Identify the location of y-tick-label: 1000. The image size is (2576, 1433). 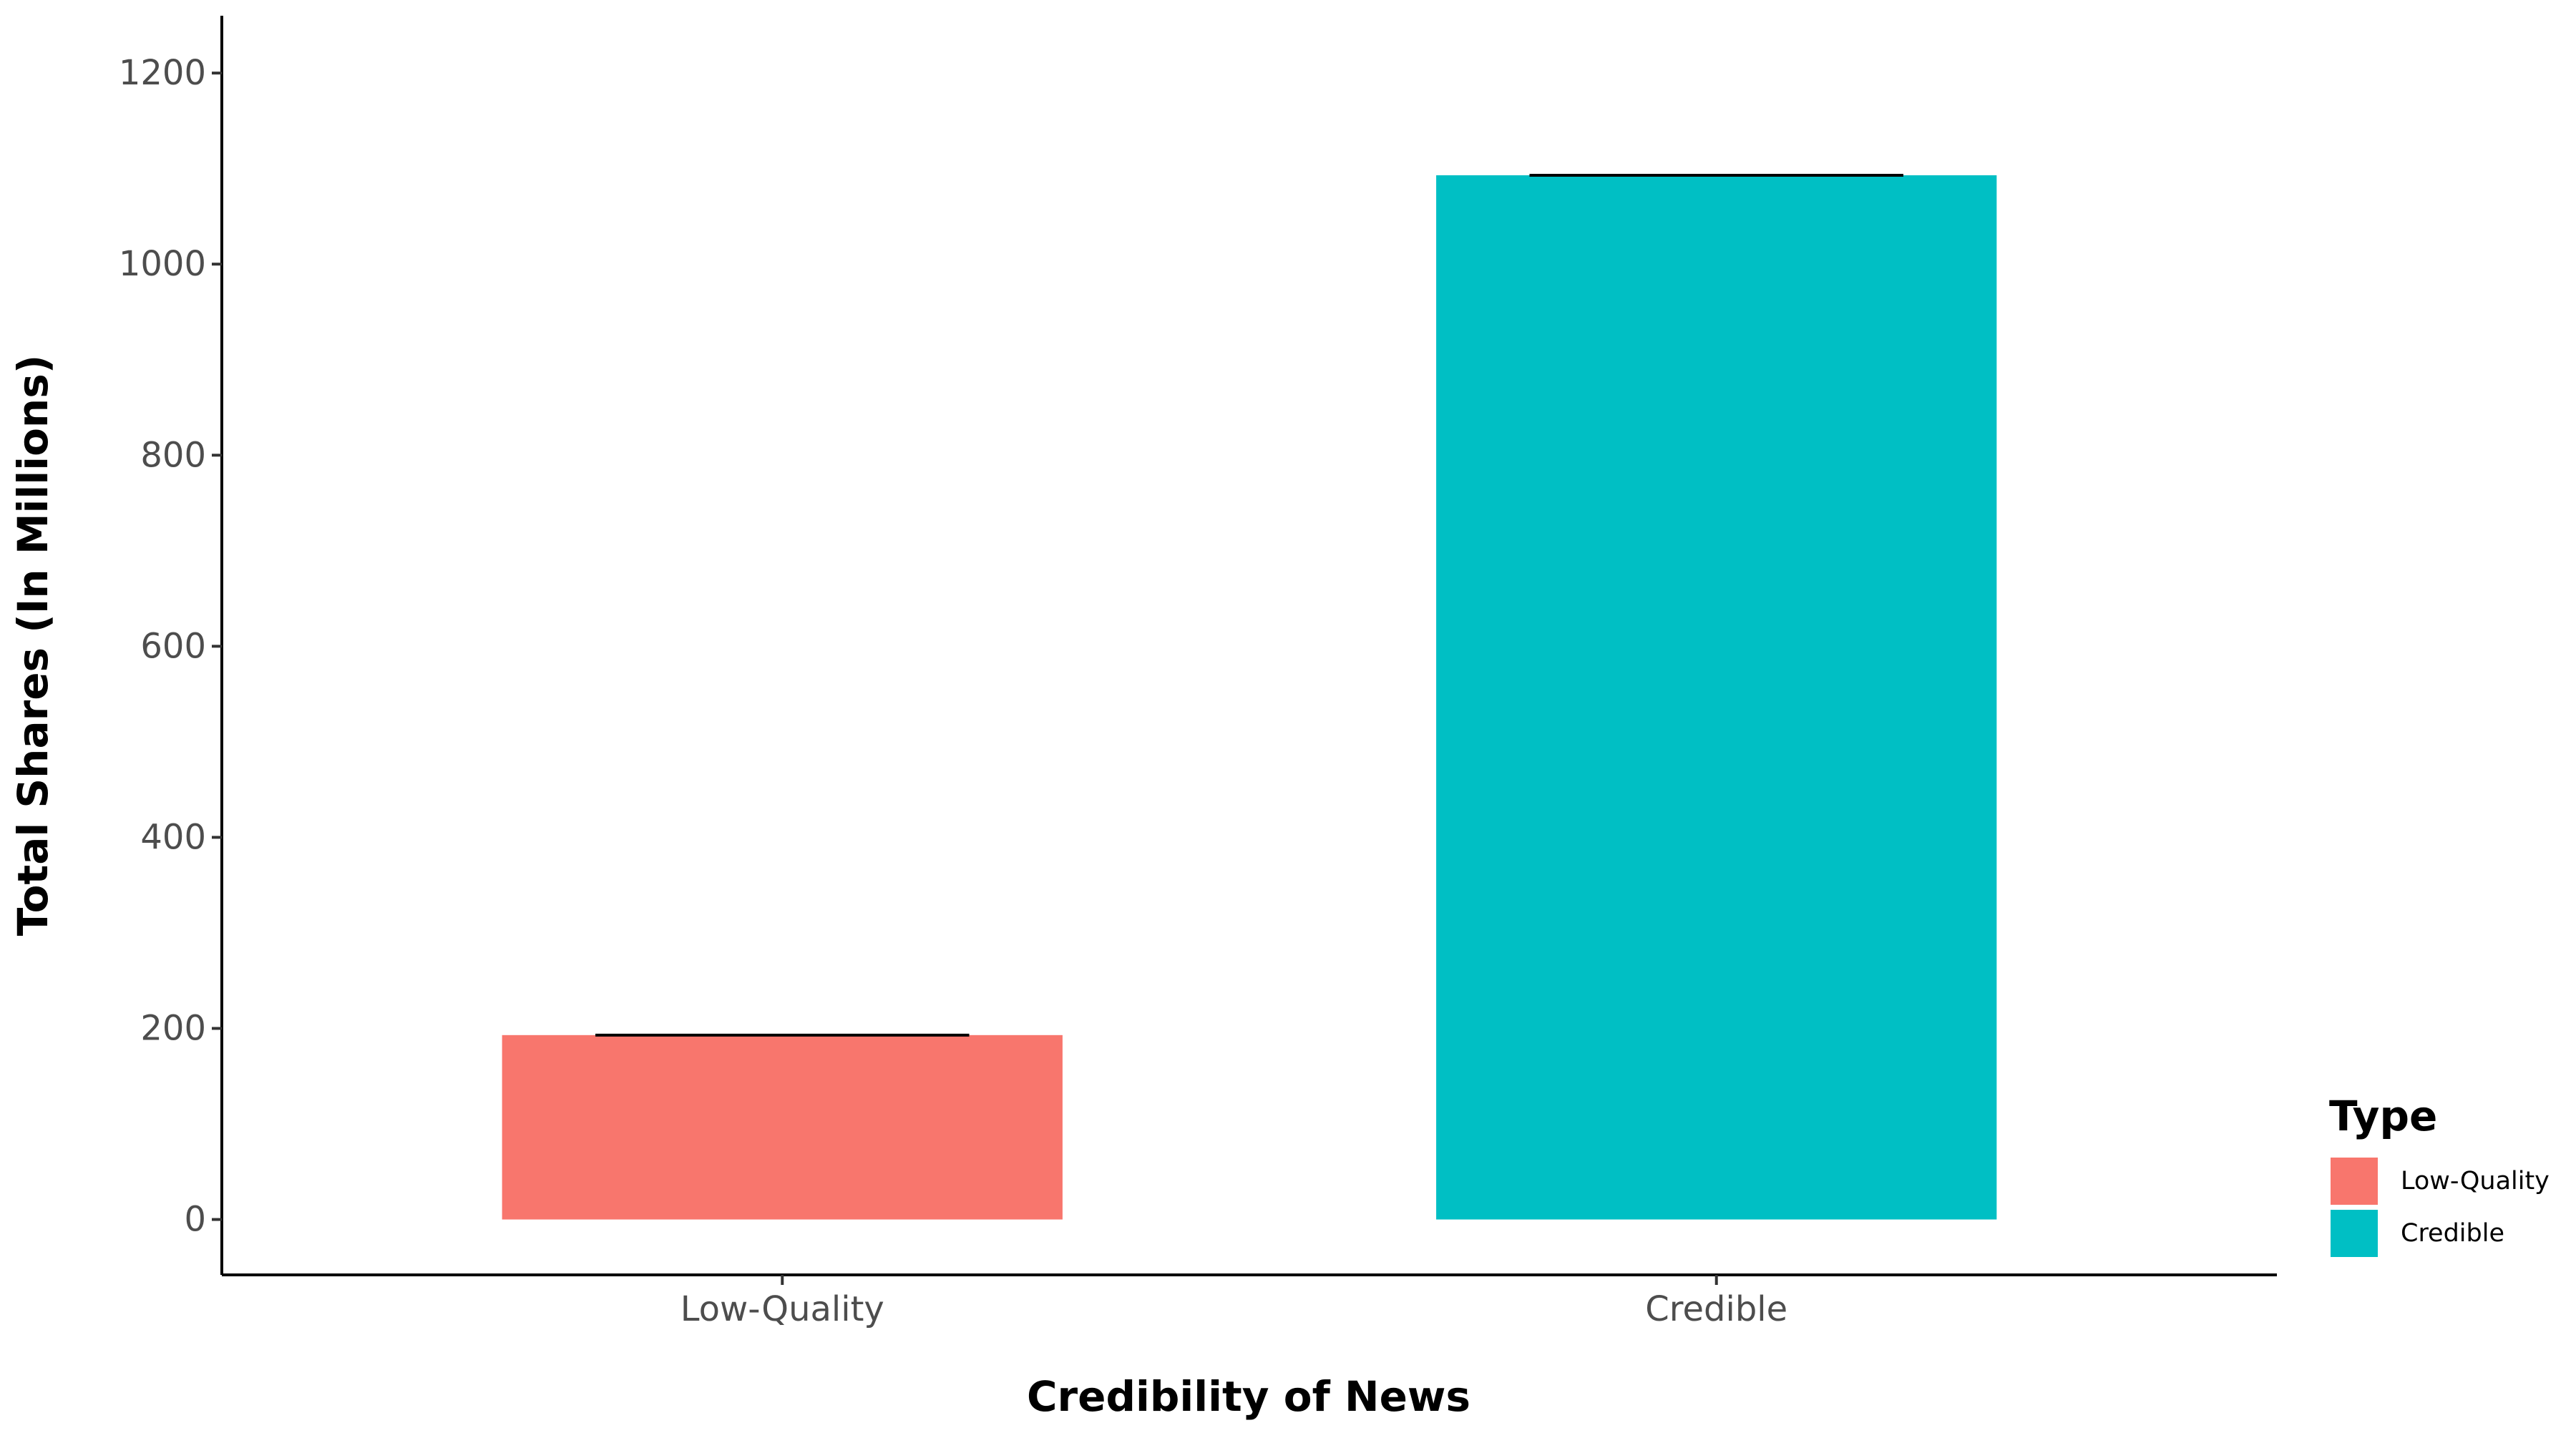
(162, 264).